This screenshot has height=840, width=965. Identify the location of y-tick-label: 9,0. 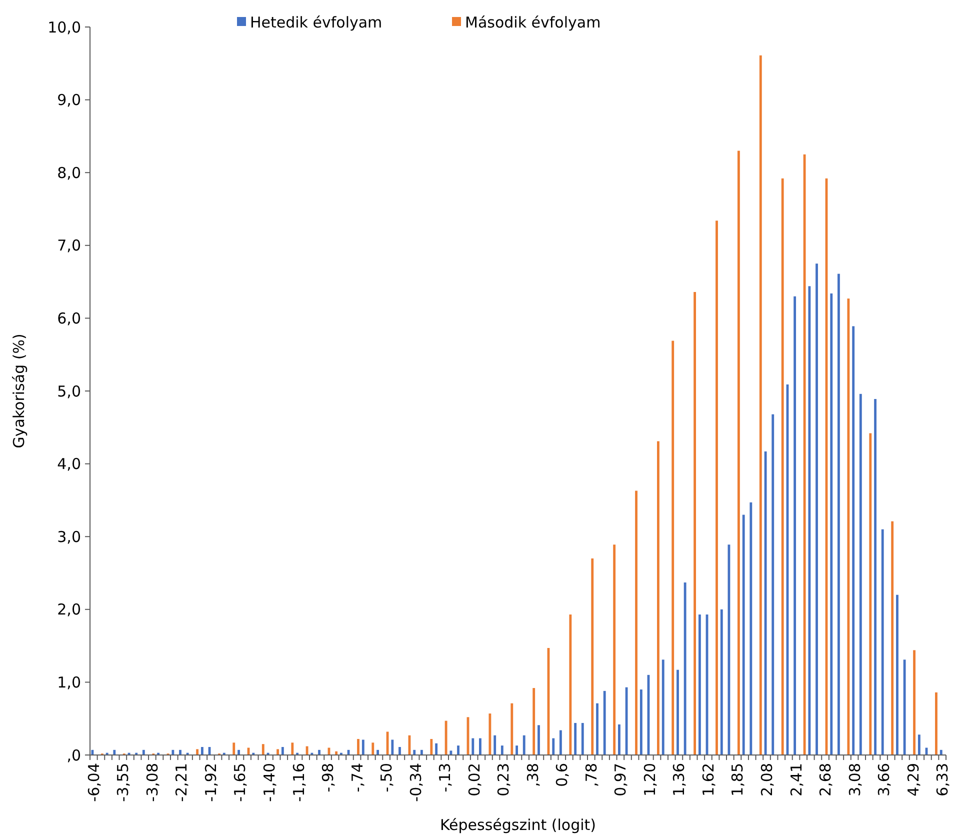
(69, 100).